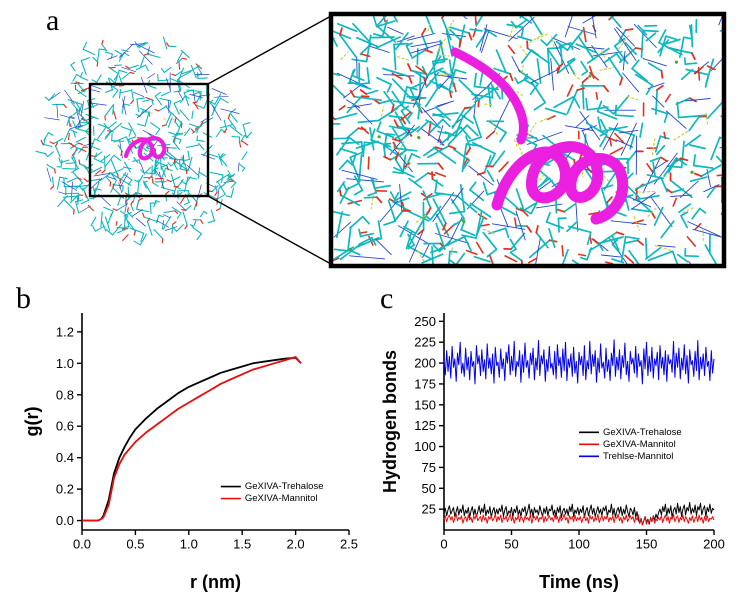  What do you see at coordinates (425, 321) in the screenshot?
I see `y-tick-label: 250` at bounding box center [425, 321].